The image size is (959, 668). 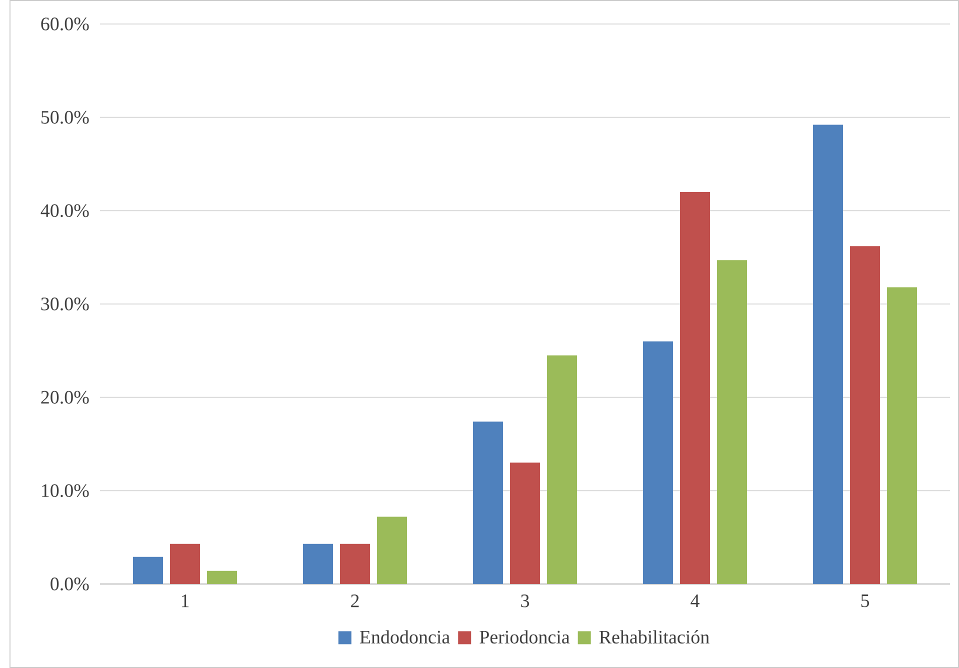 I want to click on y-tick-label: 40.0%, so click(x=64, y=211).